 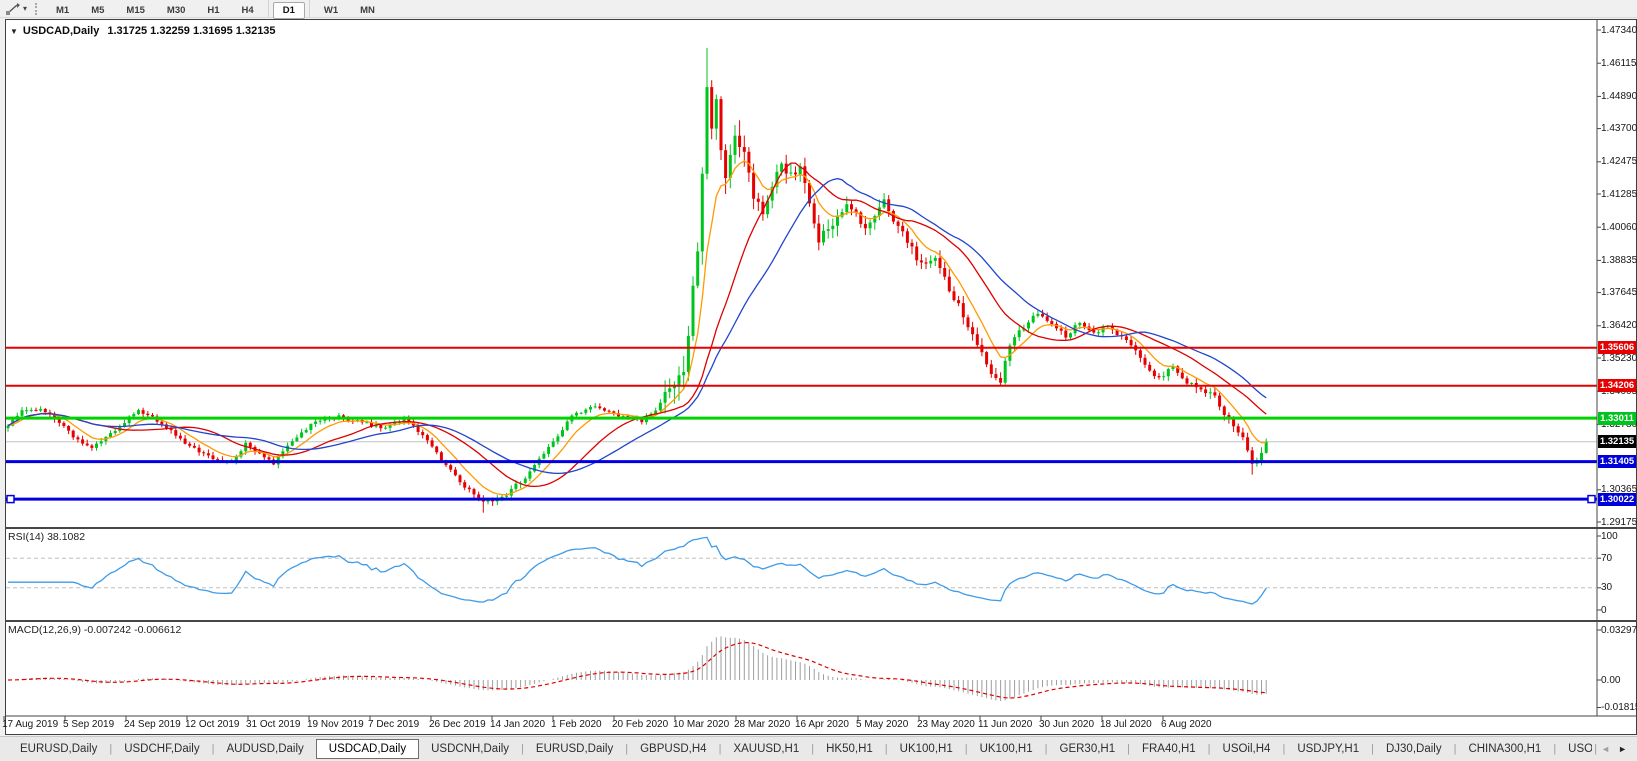 What do you see at coordinates (1246, 749) in the screenshot?
I see `chart-tab-usoil-h4: USOil,H4` at bounding box center [1246, 749].